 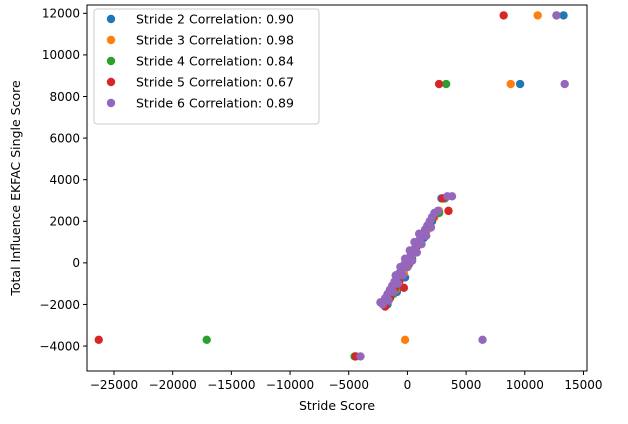 I want to click on y-axis-label: Total Influence EKFAC Single Score, so click(x=15, y=188).